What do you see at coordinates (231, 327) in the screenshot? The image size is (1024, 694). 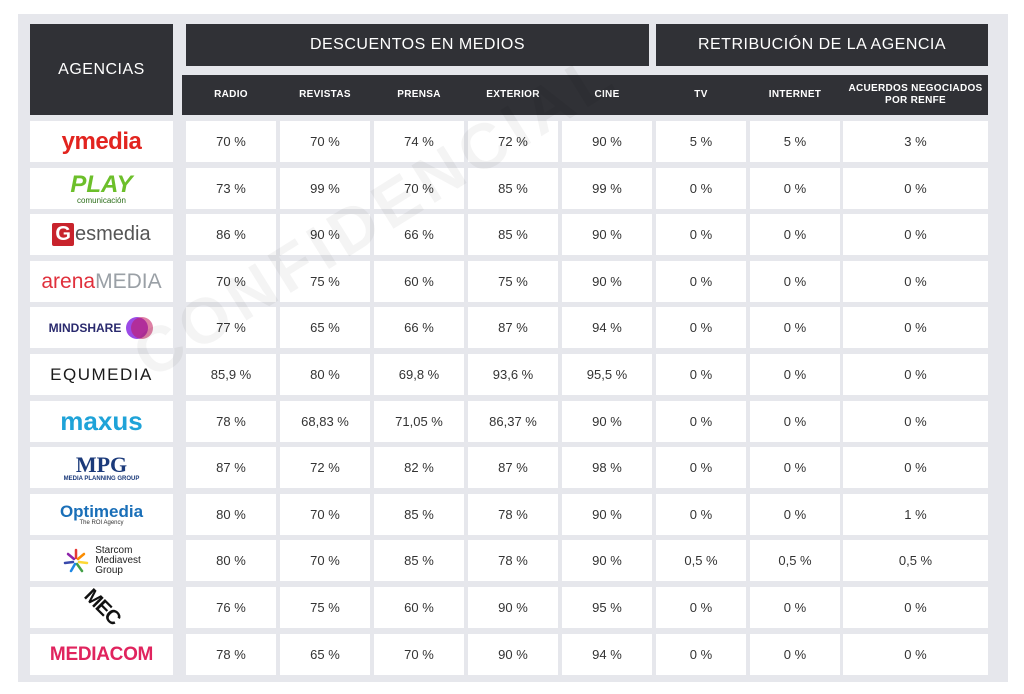 I see `value-cell: 77 %` at bounding box center [231, 327].